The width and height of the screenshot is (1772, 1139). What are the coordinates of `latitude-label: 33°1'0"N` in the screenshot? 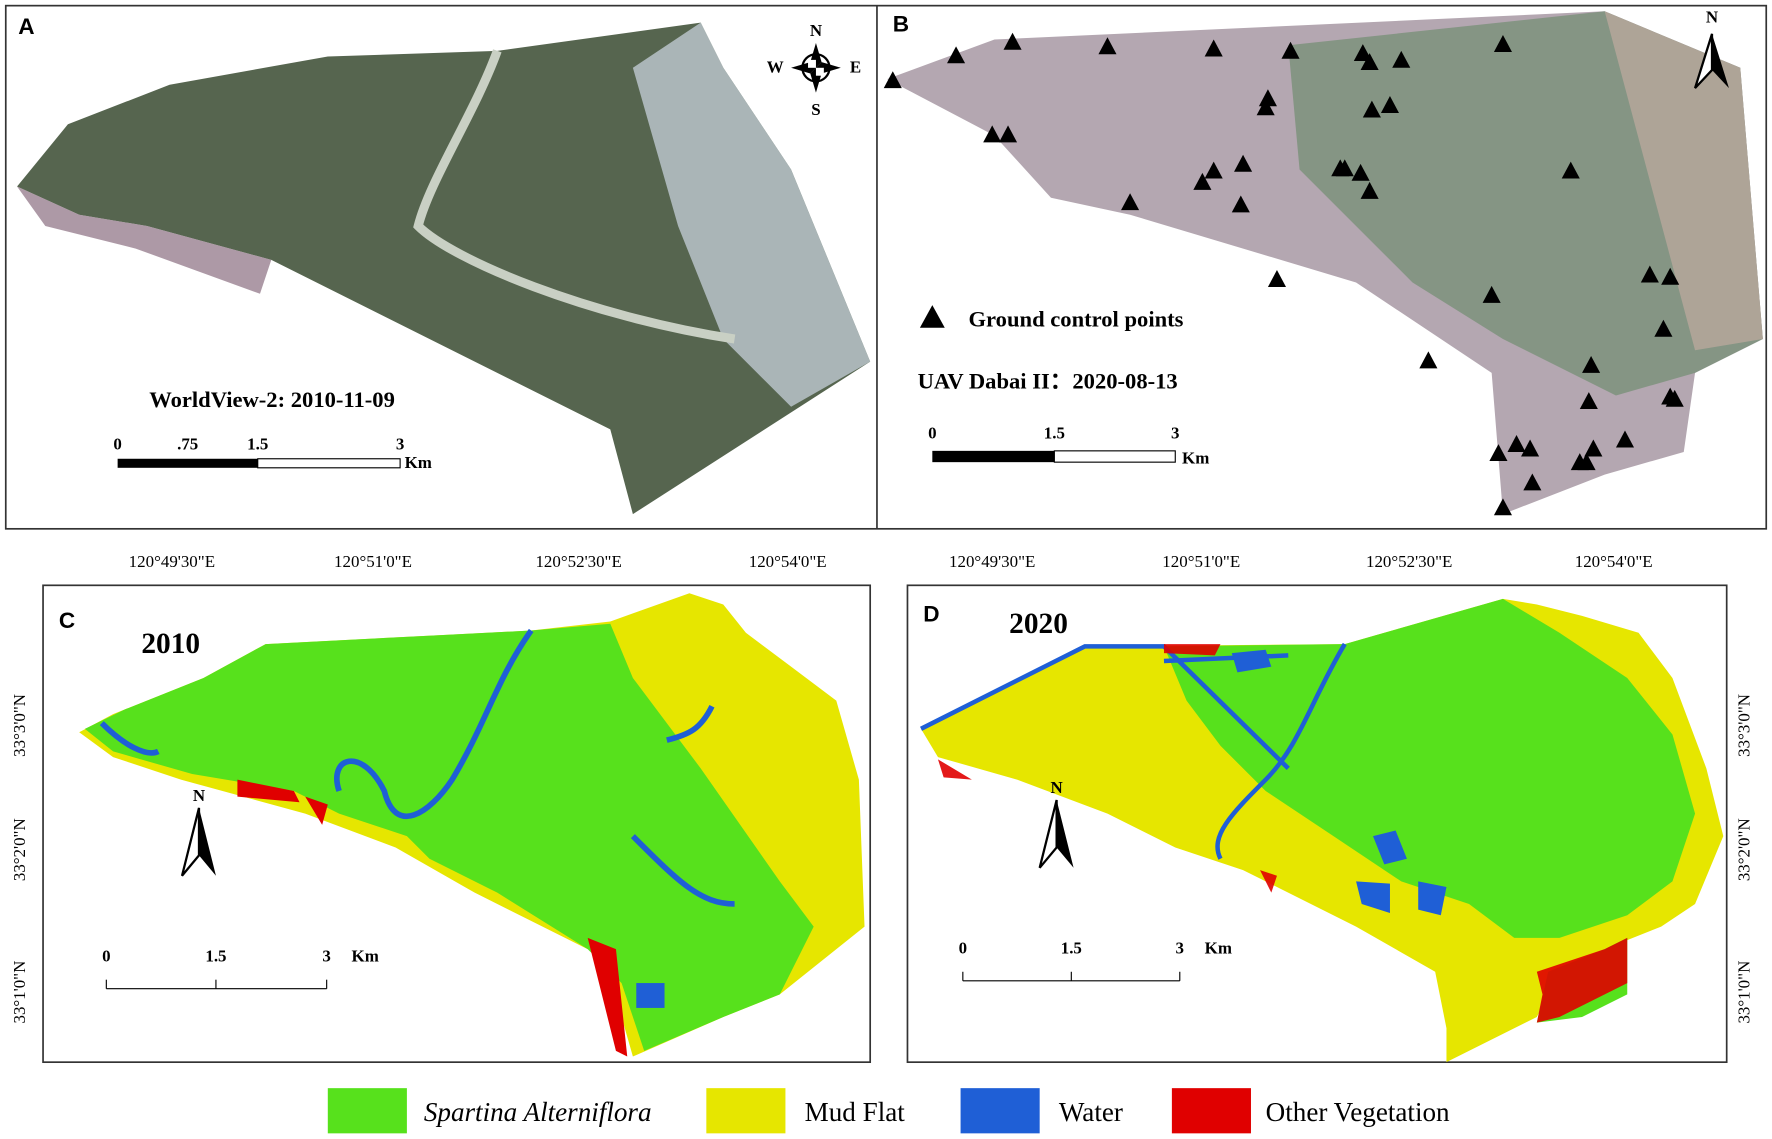 It's located at (1743, 992).